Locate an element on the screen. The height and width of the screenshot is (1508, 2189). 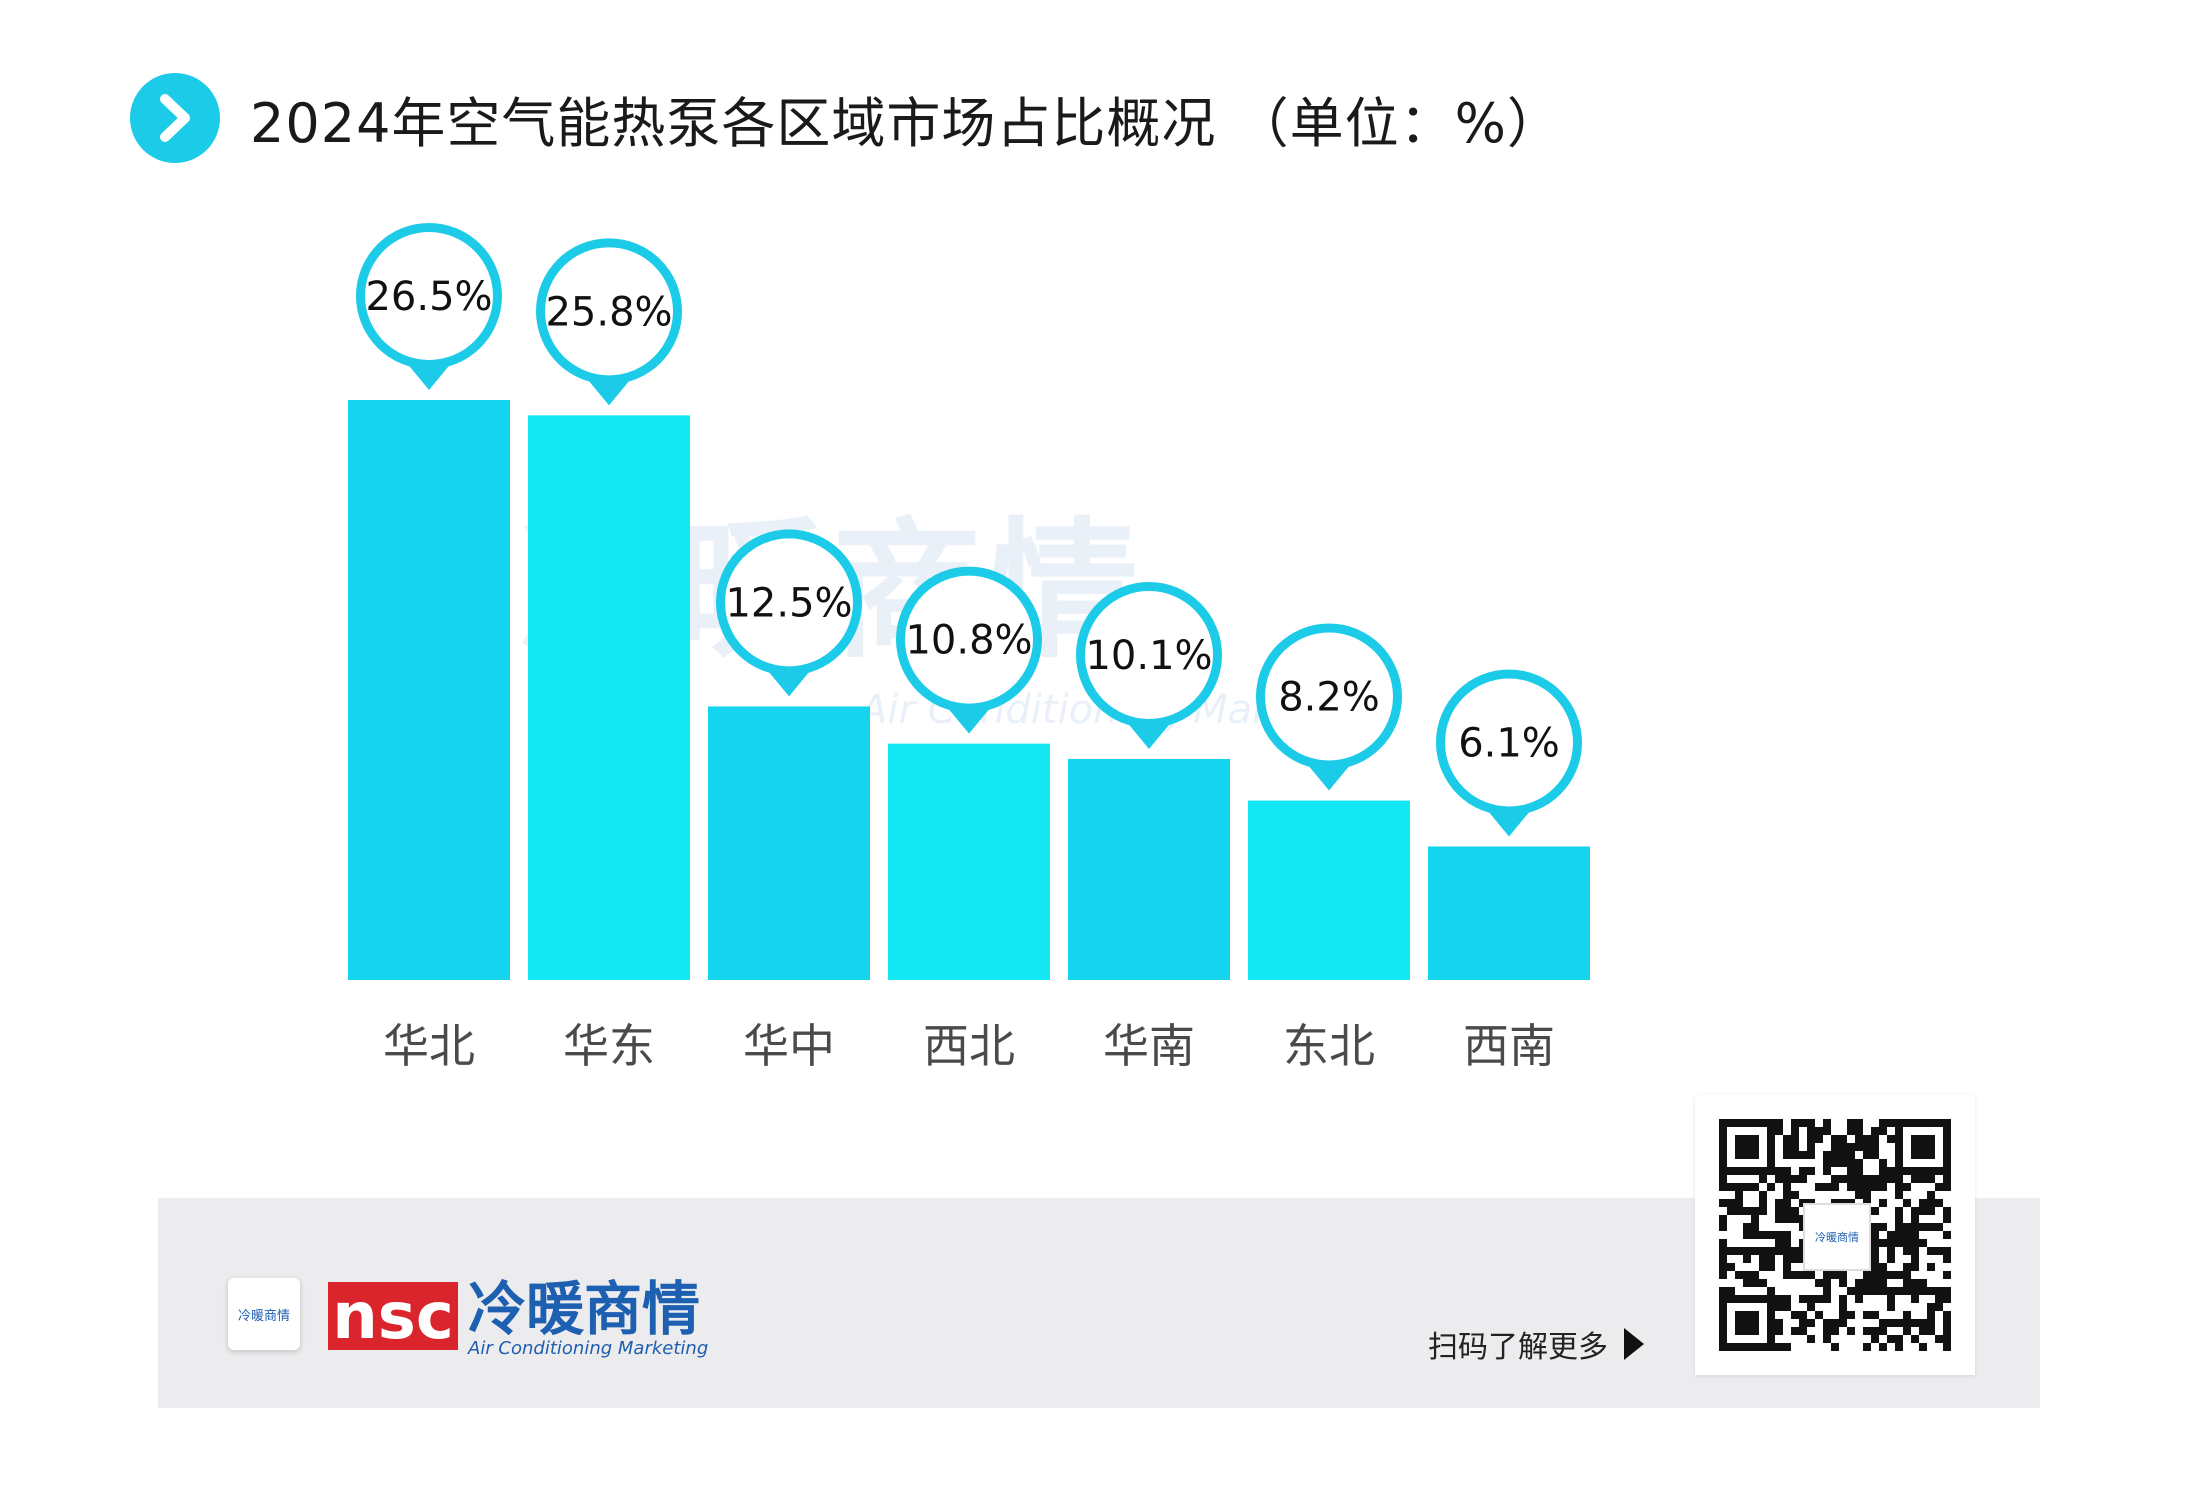
category-label: 华北 is located at coordinates (429, 1046).